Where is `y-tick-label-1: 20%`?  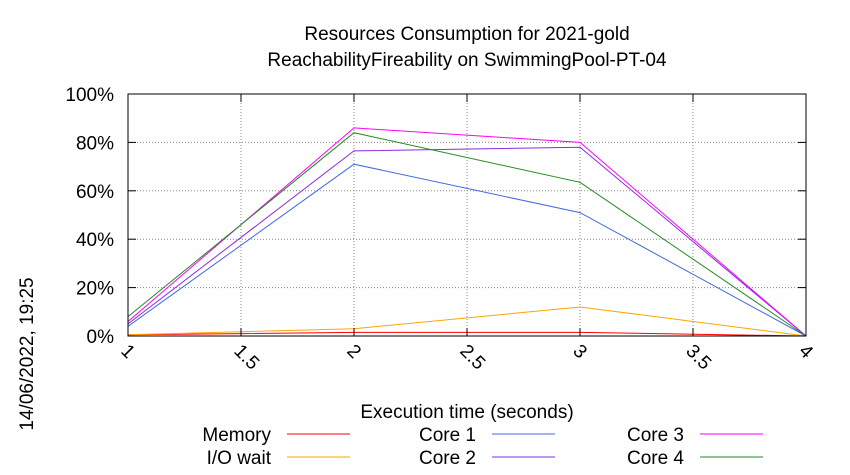
y-tick-label-1: 20% is located at coordinates (95, 289).